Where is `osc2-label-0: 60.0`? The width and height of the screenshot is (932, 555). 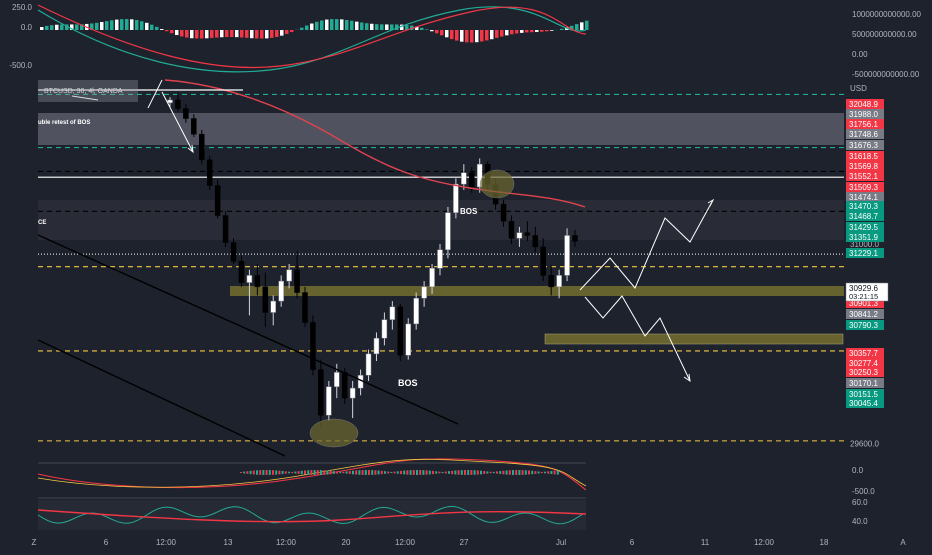 osc2-label-0: 60.0 is located at coordinates (860, 502).